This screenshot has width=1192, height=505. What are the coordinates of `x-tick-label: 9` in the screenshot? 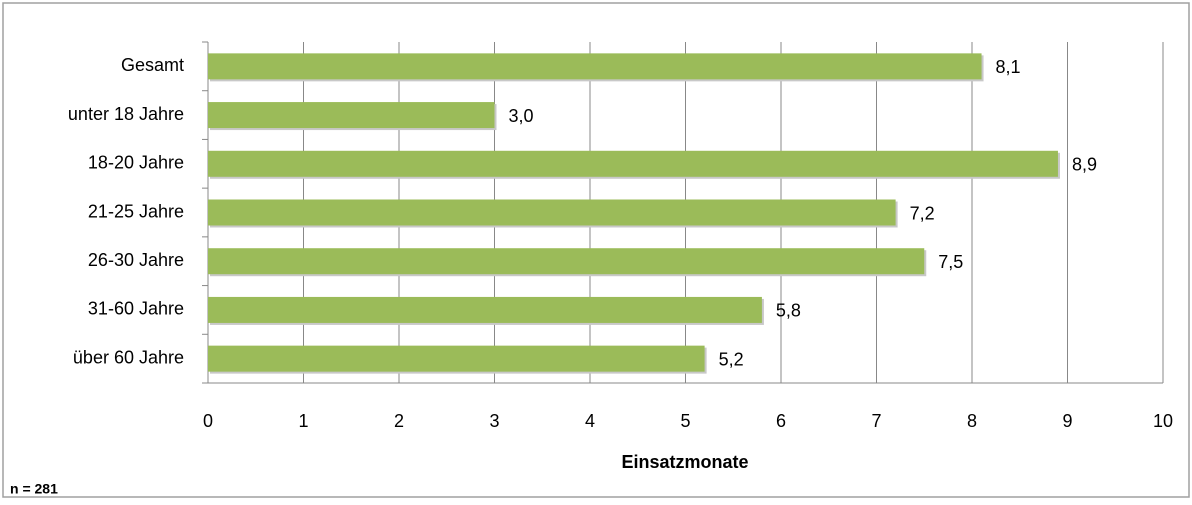 It's located at (1067, 421).